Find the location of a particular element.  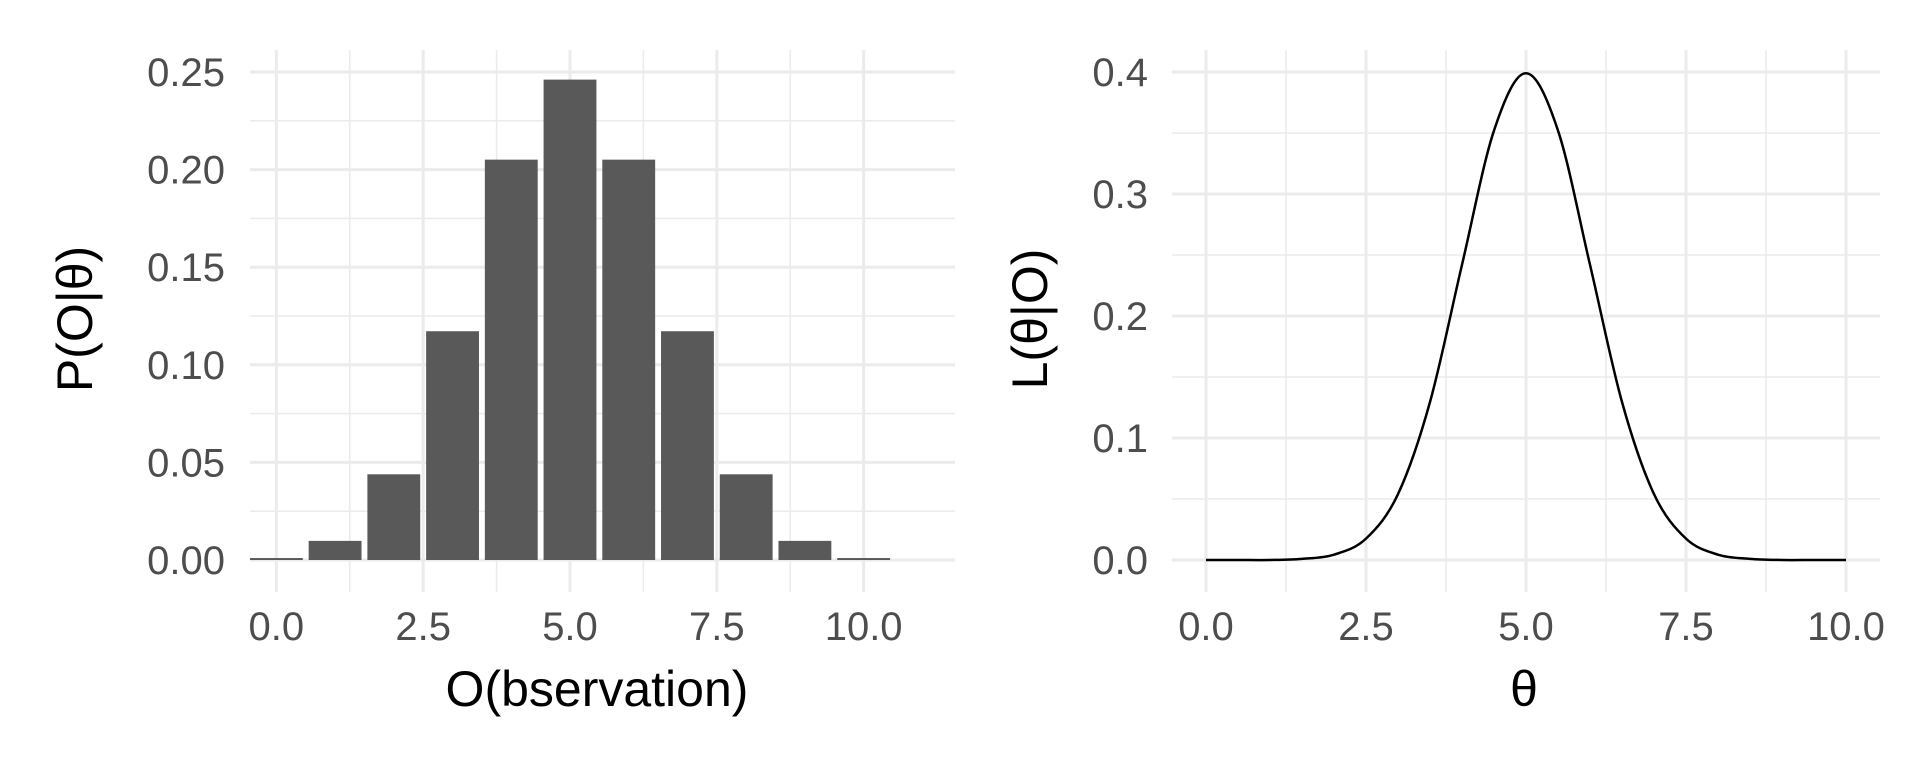

right-x-tick-label: 7.5 is located at coordinates (1686, 627).